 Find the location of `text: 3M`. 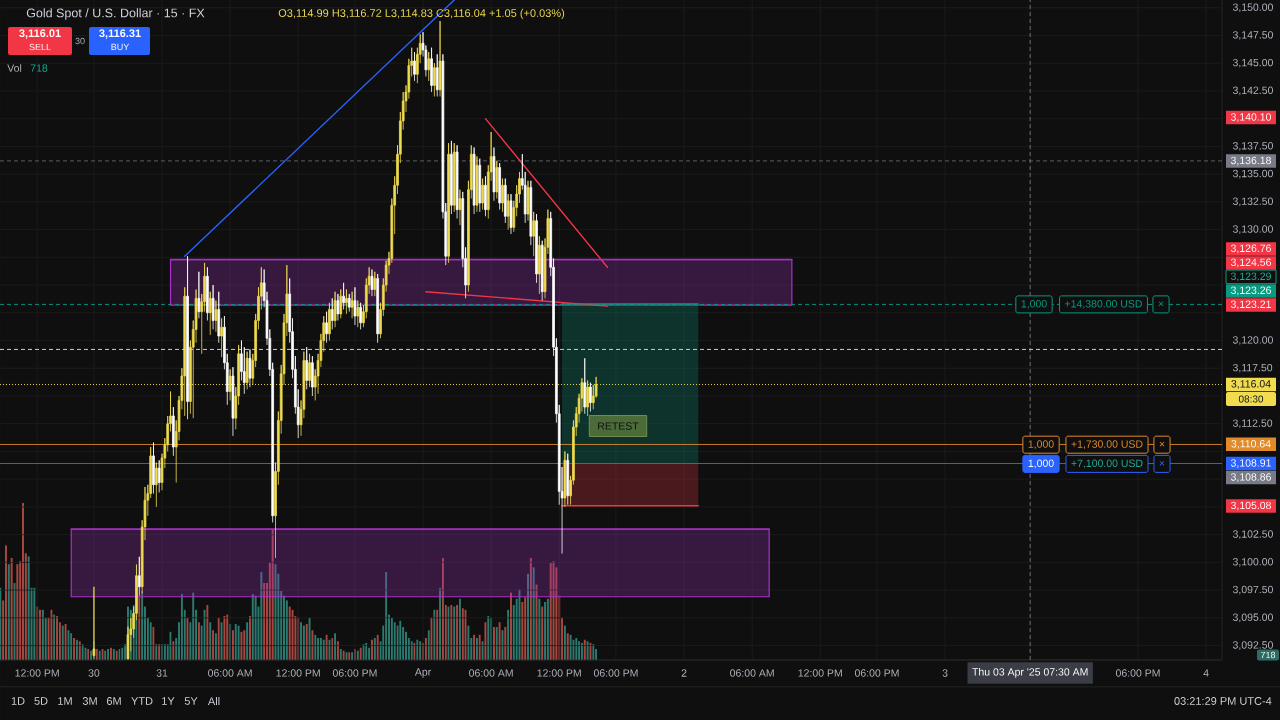

text: 3M is located at coordinates (89, 701).